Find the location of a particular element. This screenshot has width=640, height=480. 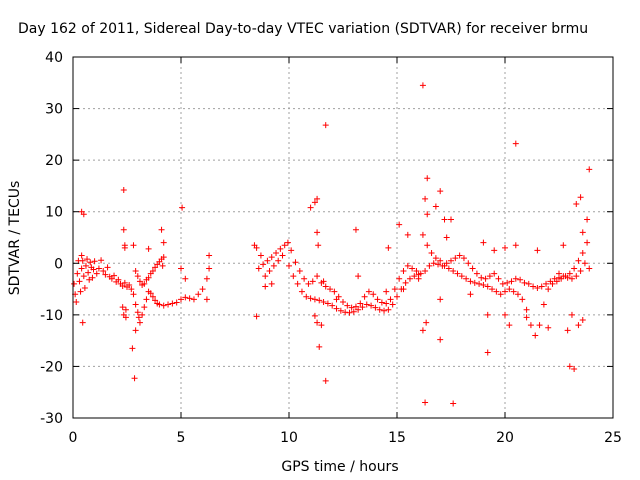

y-tick-label: 40 is located at coordinates (54, 58).